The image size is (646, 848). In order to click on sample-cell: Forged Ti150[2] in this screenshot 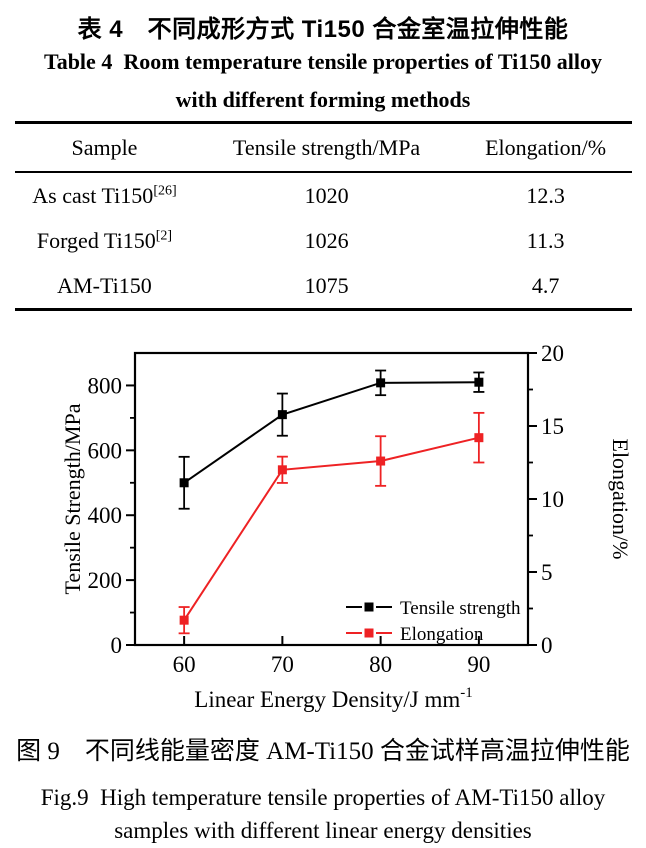, I will do `click(104, 240)`.